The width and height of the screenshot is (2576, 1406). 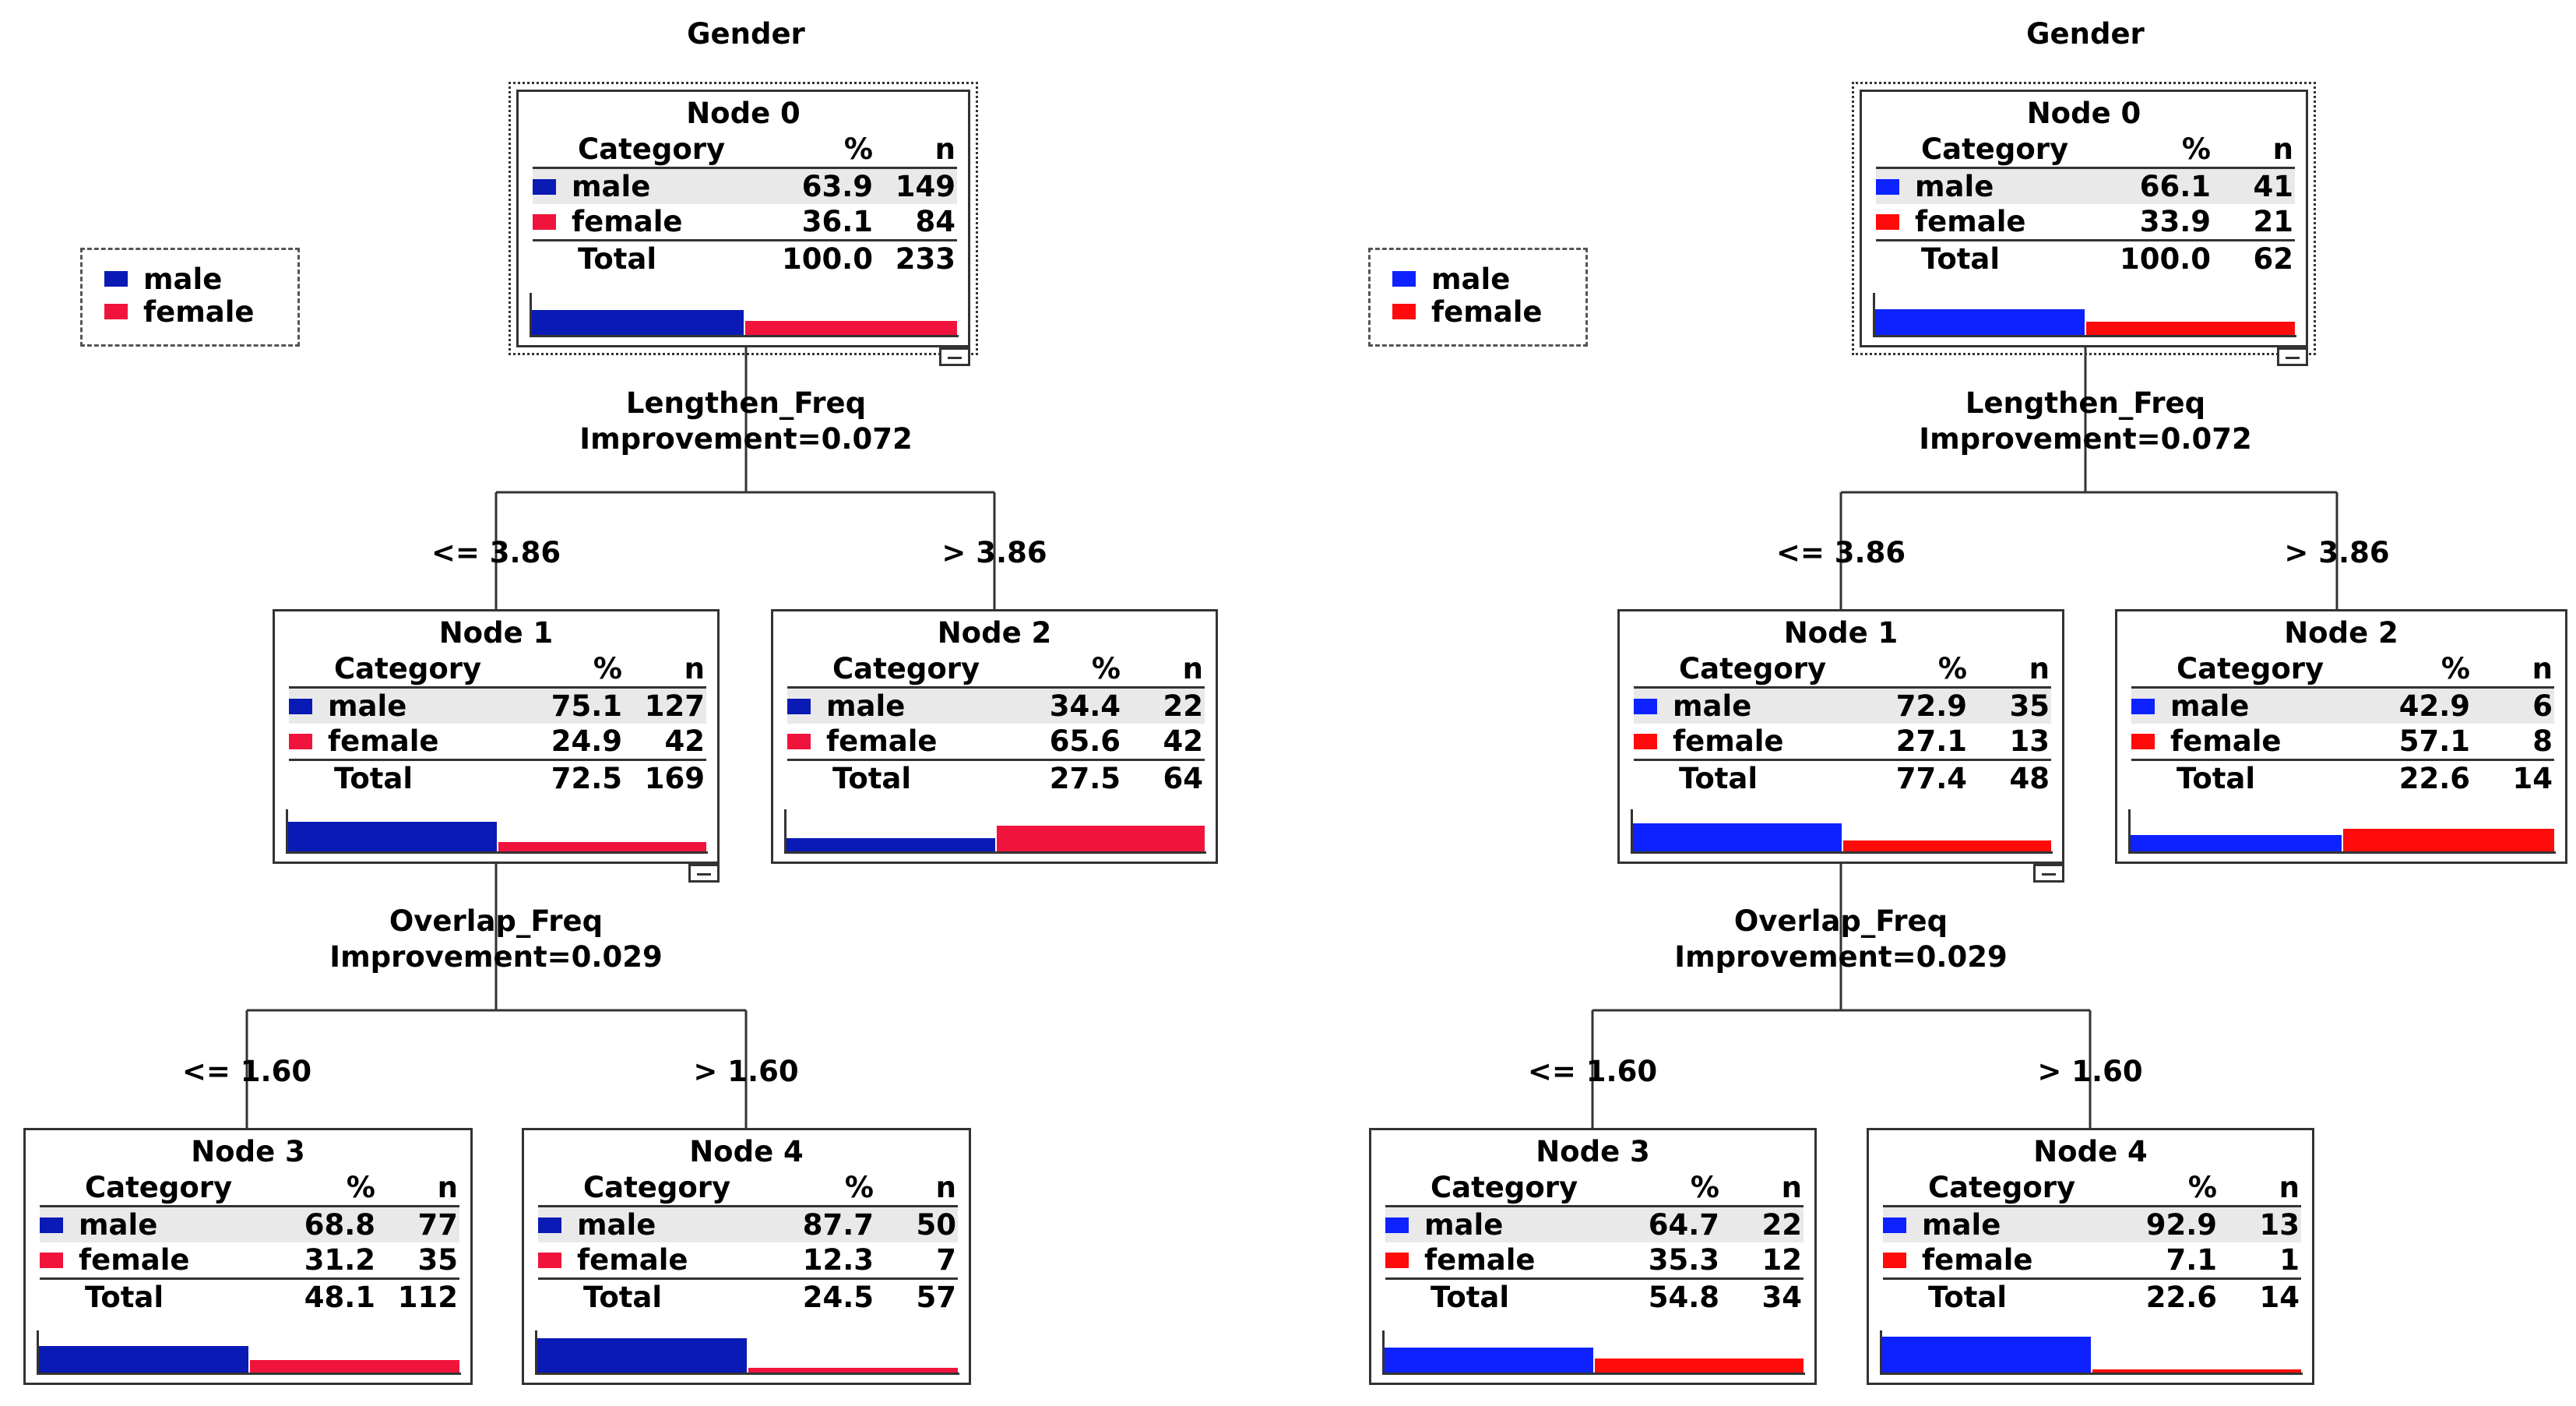 What do you see at coordinates (2279, 1225) in the screenshot?
I see `count-value: 13` at bounding box center [2279, 1225].